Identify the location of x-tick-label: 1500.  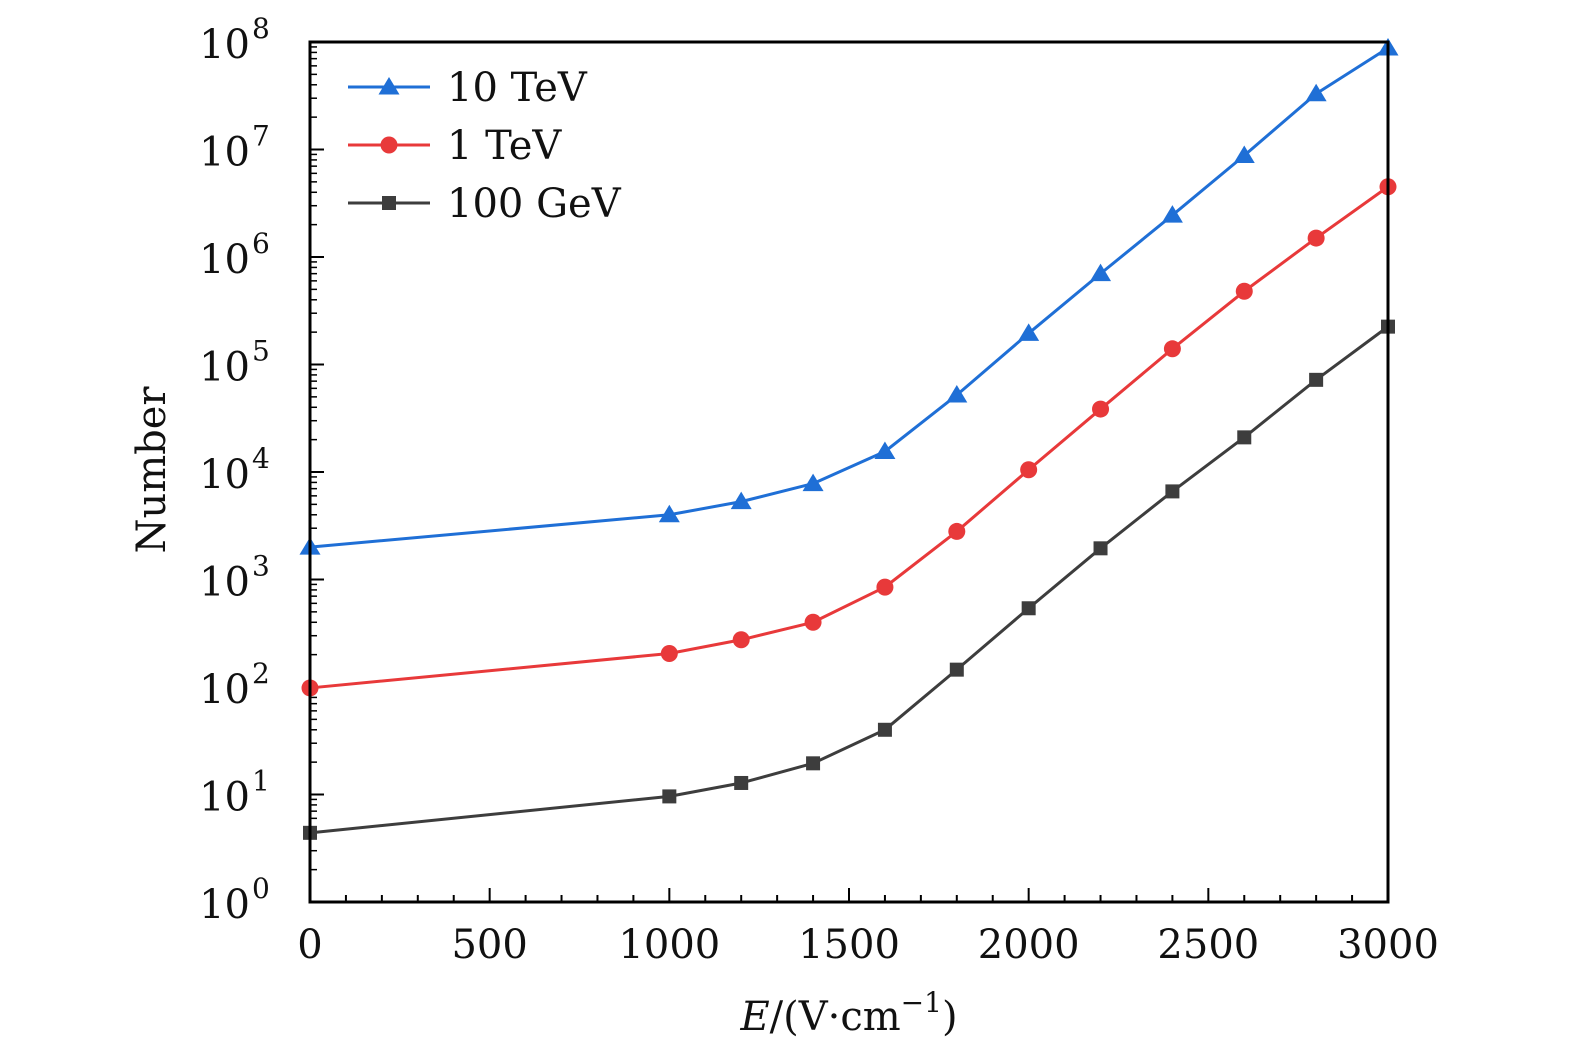
(849, 945).